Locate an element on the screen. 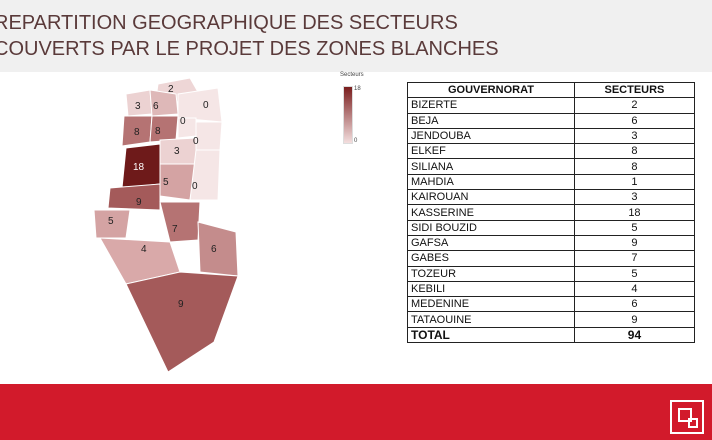 The width and height of the screenshot is (712, 440). table-row: SIDI BOUZID 5 is located at coordinates (551, 227).